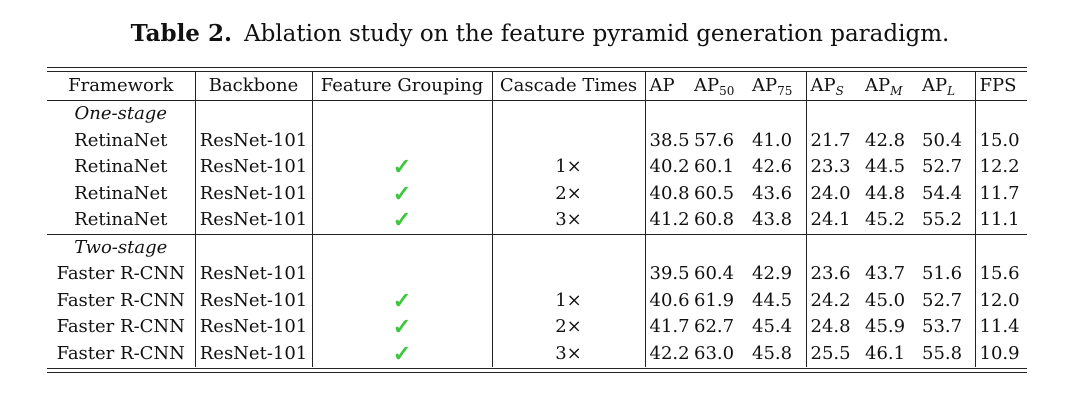 The width and height of the screenshot is (1080, 402). I want to click on cell-ap50: 61.9, so click(714, 300).